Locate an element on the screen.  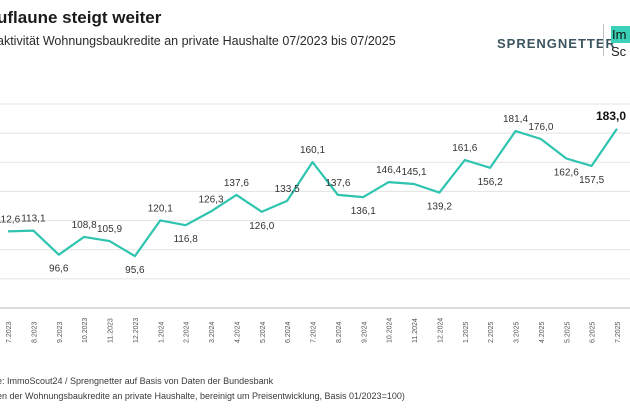
x-tick-label: 9.2023 is located at coordinates (60, 332).